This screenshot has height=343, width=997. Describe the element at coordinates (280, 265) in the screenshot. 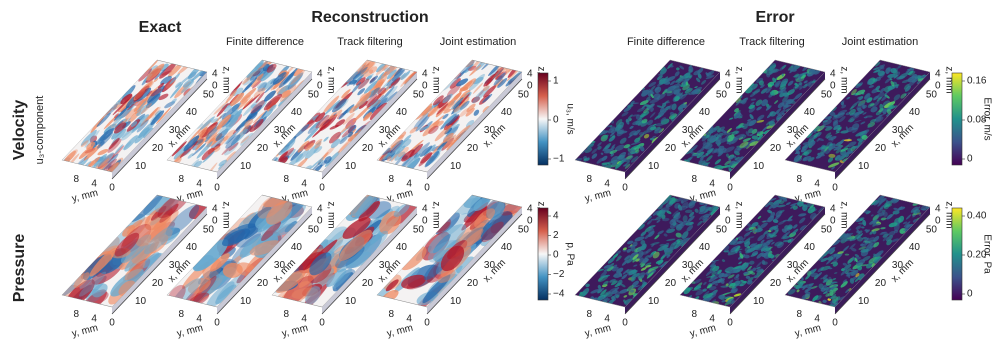

I see `x-tick-label: 30` at that location.